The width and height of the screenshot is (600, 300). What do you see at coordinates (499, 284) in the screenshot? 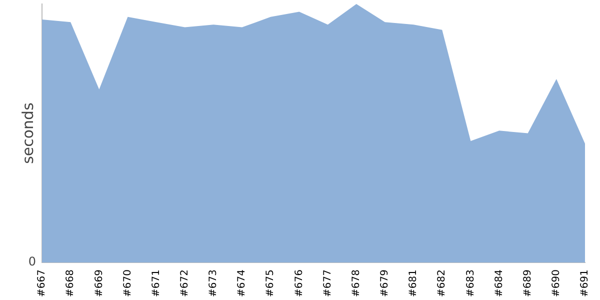
I see `x-tick-label: #684` at bounding box center [499, 284].